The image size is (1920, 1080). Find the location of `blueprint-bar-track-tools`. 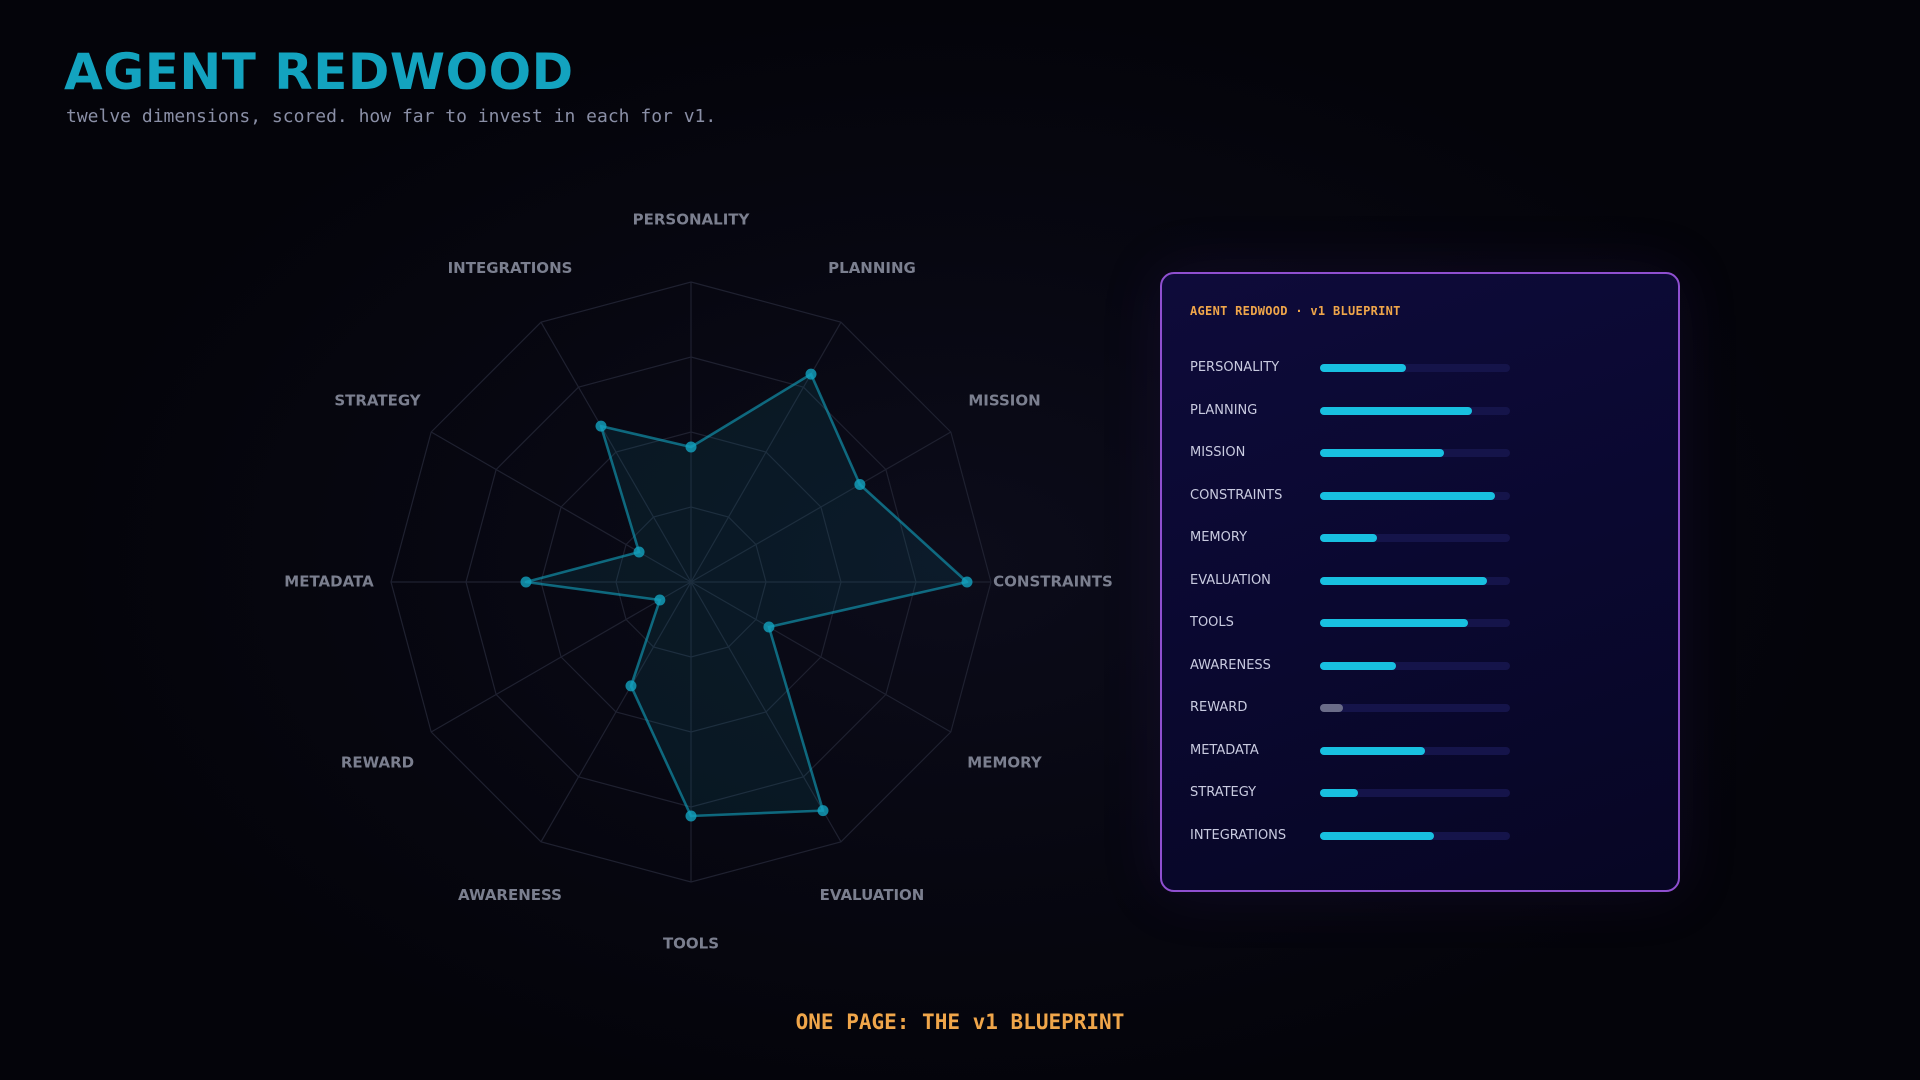

blueprint-bar-track-tools is located at coordinates (1415, 623).